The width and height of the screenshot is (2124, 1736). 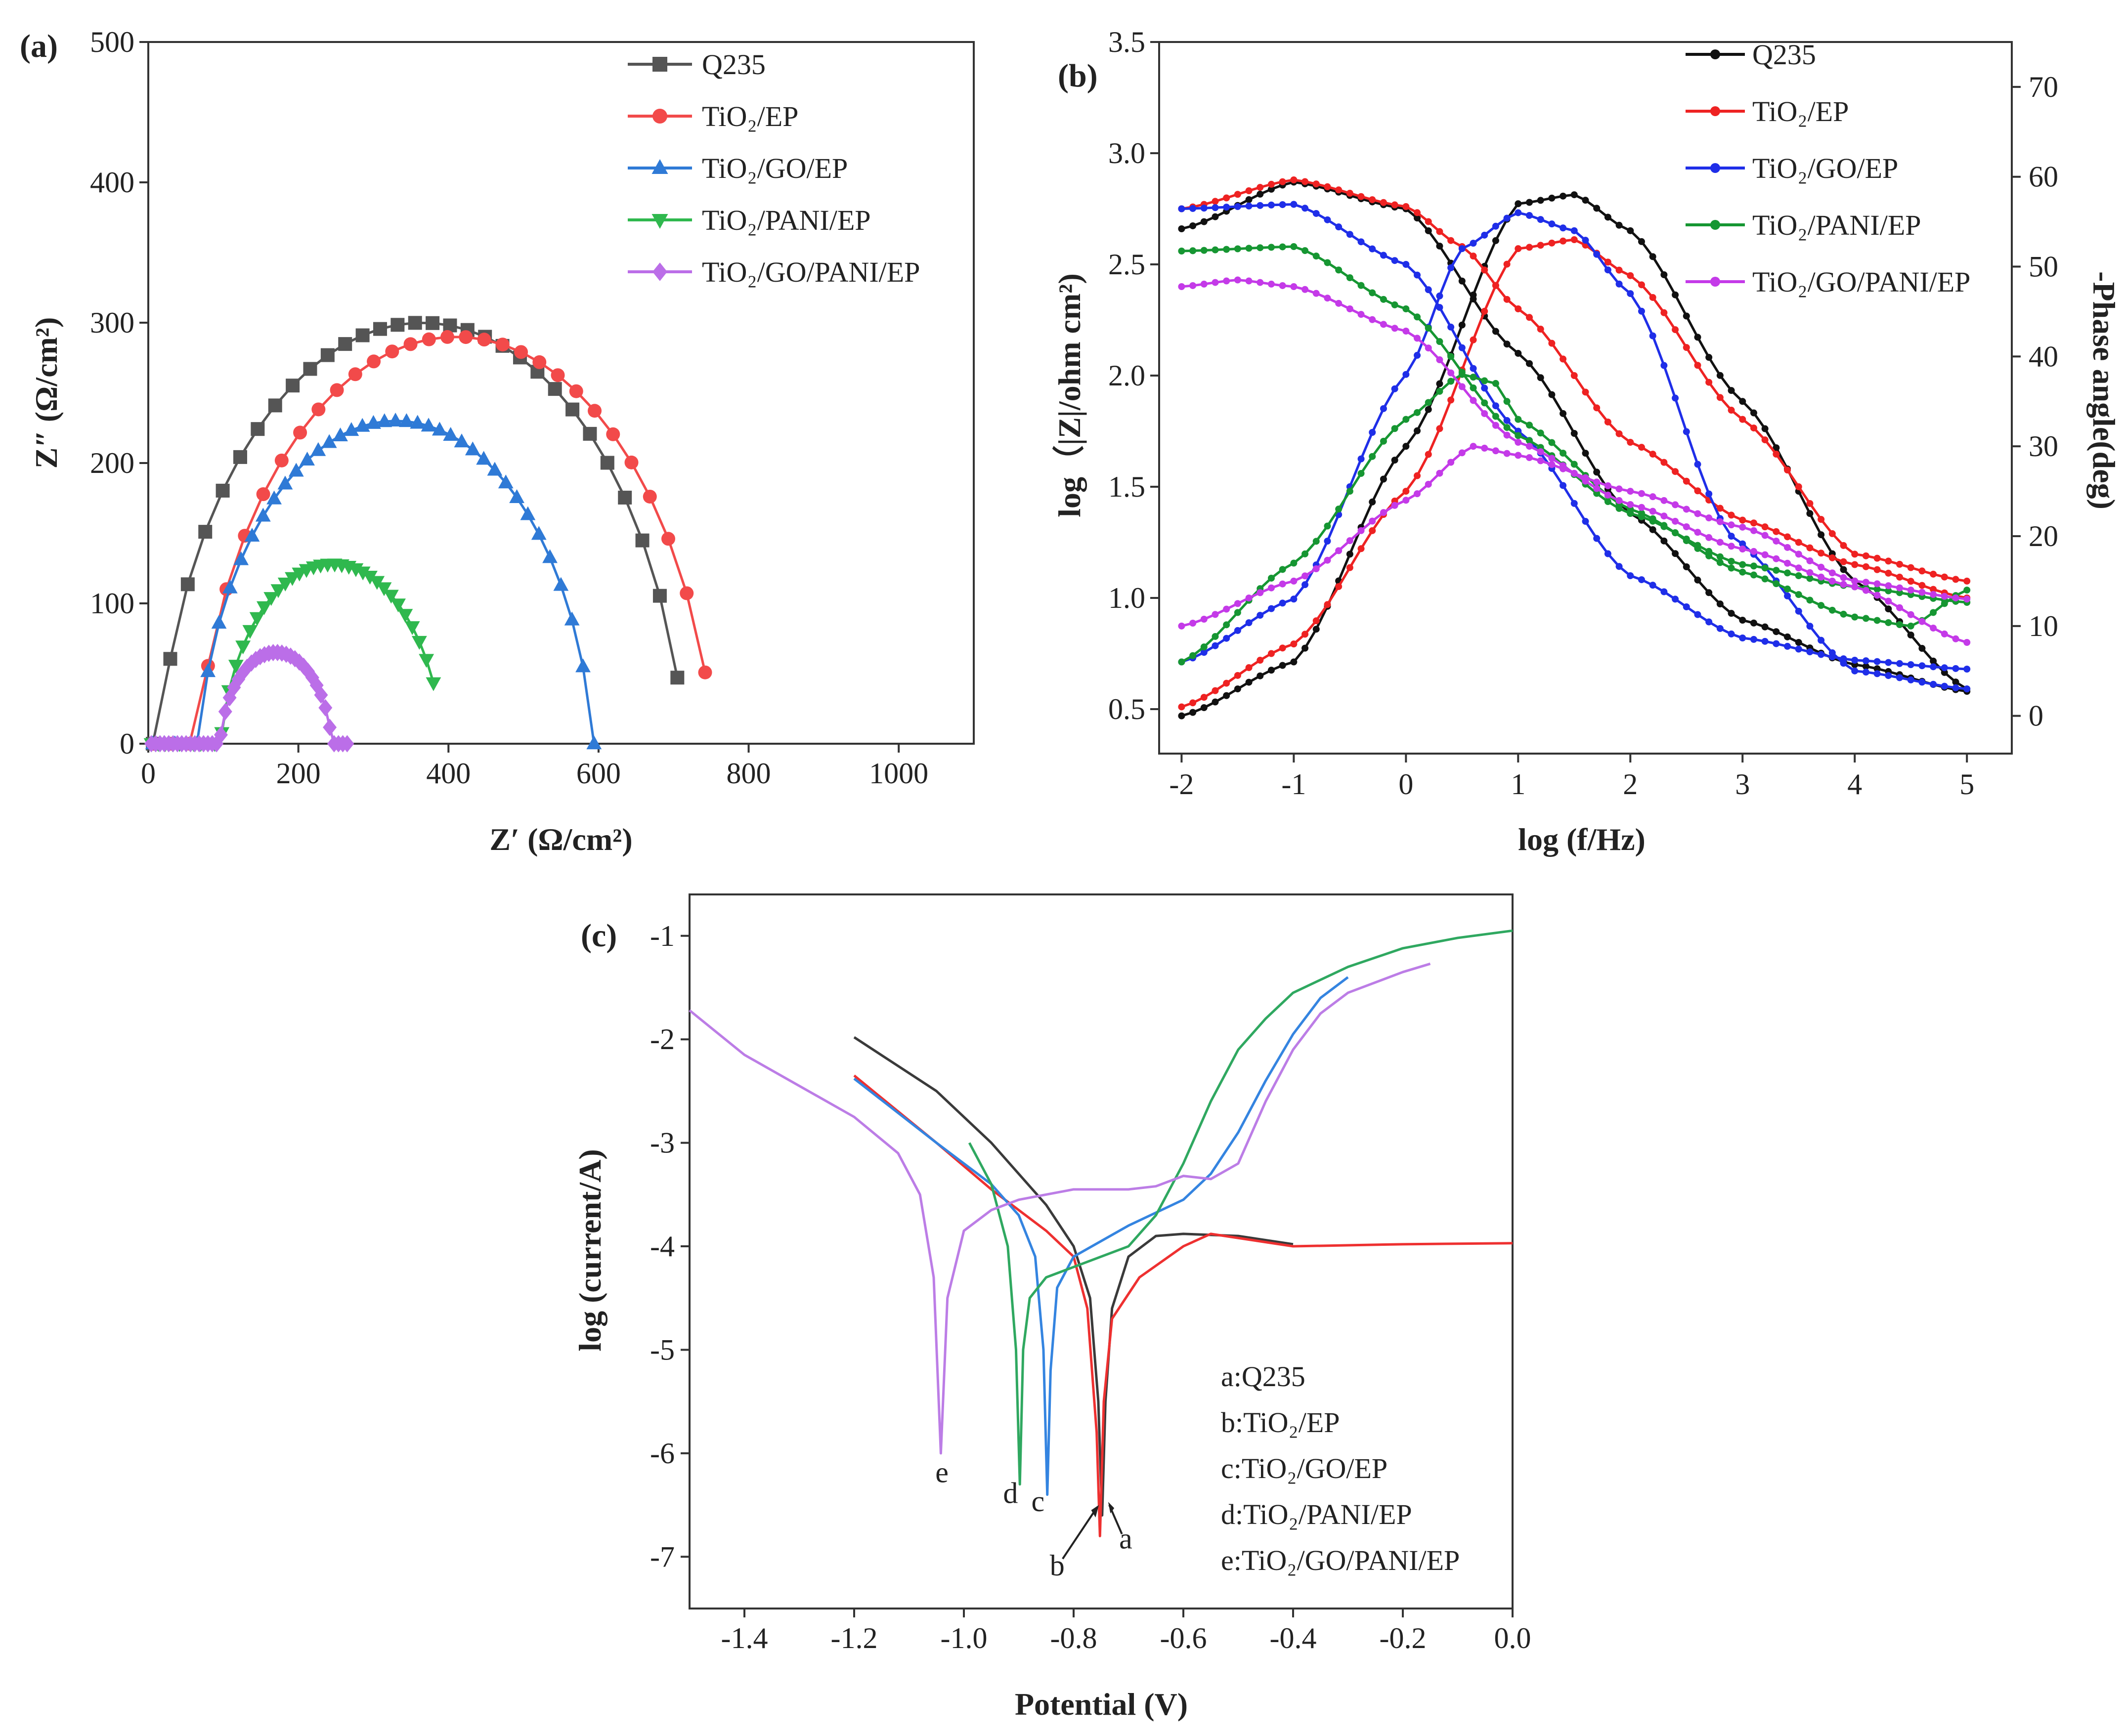 I want to click on series-tio-go-pani-ep, so click(x=249, y=698).